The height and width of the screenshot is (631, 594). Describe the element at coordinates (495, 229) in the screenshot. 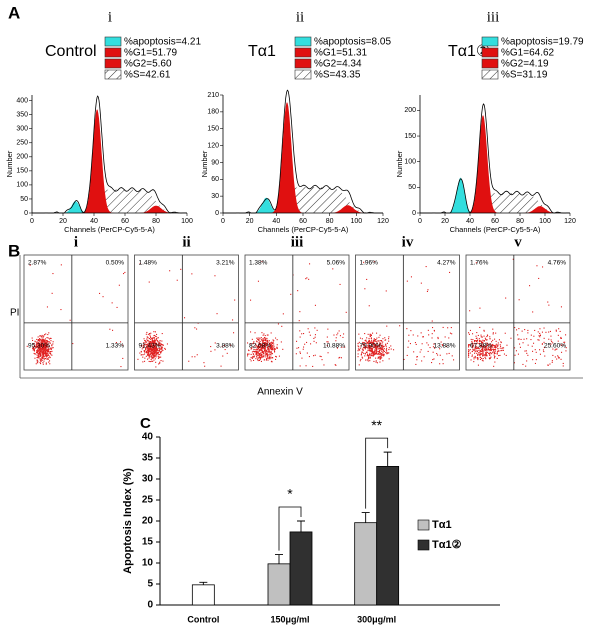

I see `x-axis-label: Channels (PerCP-Cy5-5-A)` at that location.